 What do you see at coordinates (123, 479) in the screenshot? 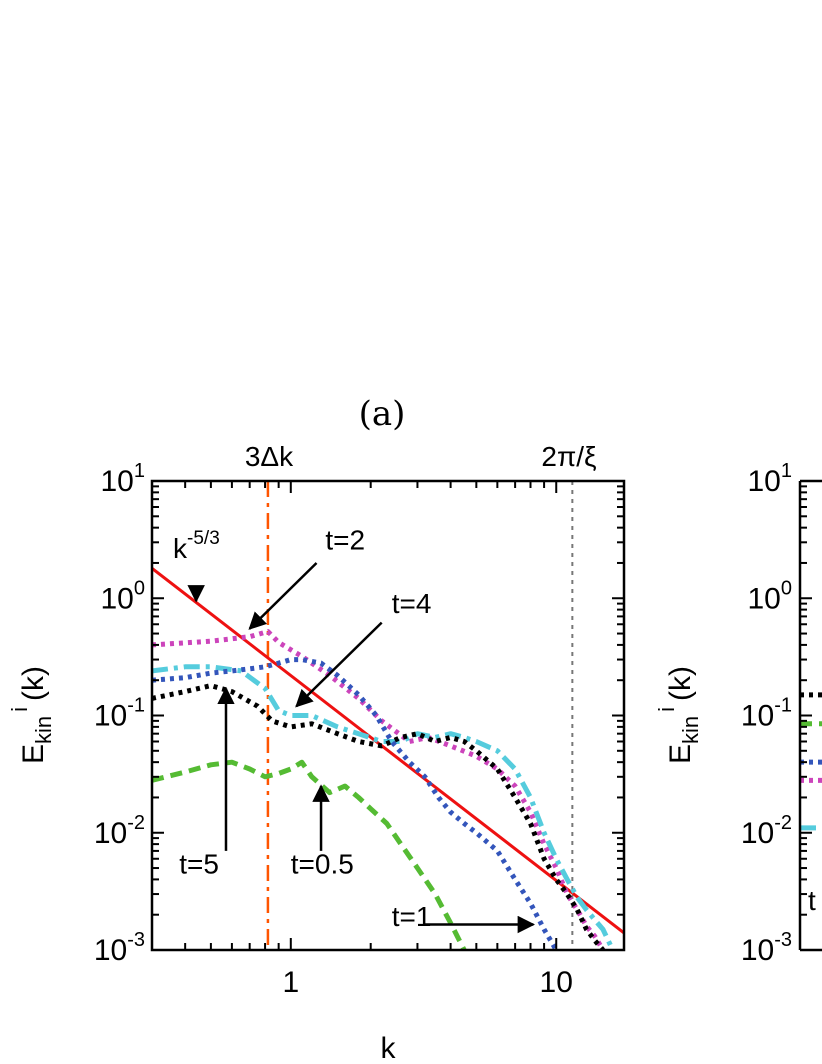
I see `y-tick-label: 10¹` at bounding box center [123, 479].